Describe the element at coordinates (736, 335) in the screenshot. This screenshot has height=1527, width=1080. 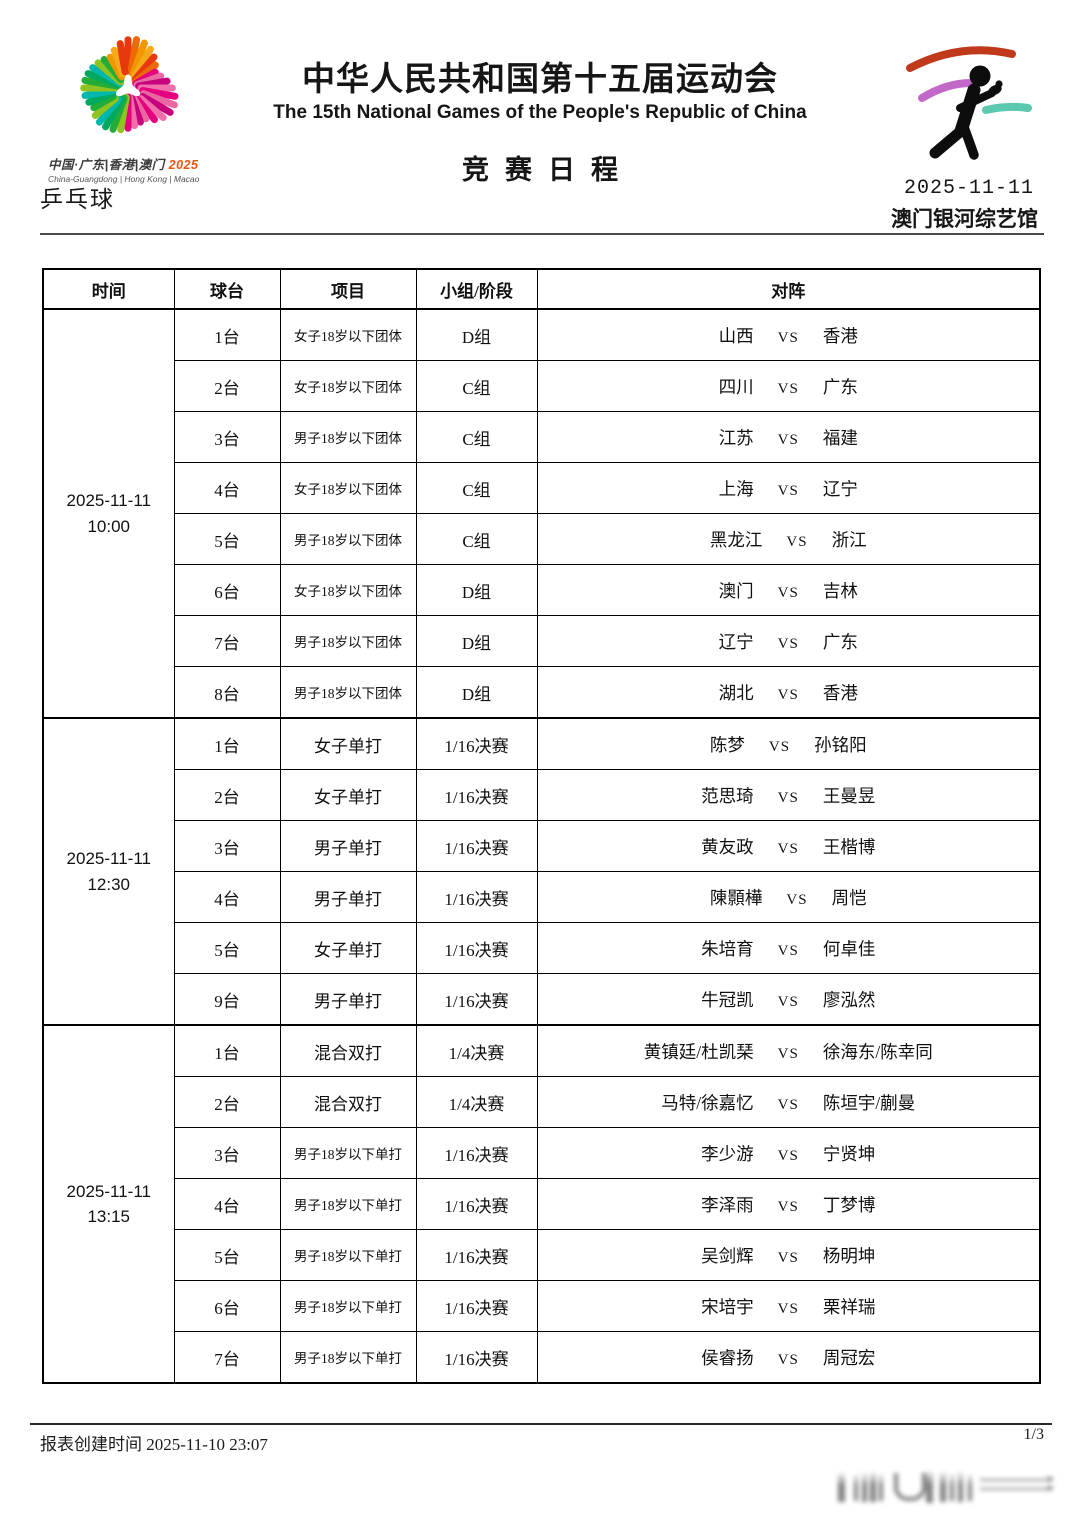
I see `matchup-left: 山西` at that location.